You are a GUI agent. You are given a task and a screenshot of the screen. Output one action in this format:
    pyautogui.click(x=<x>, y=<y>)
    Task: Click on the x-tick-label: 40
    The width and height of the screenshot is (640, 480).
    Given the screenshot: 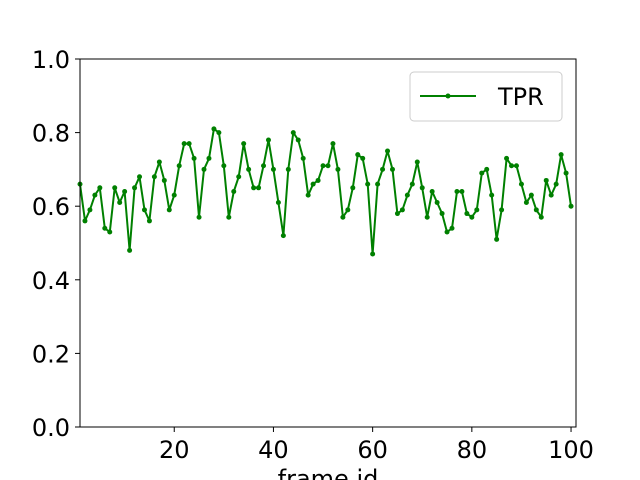 What is the action you would take?
    pyautogui.click(x=273, y=450)
    